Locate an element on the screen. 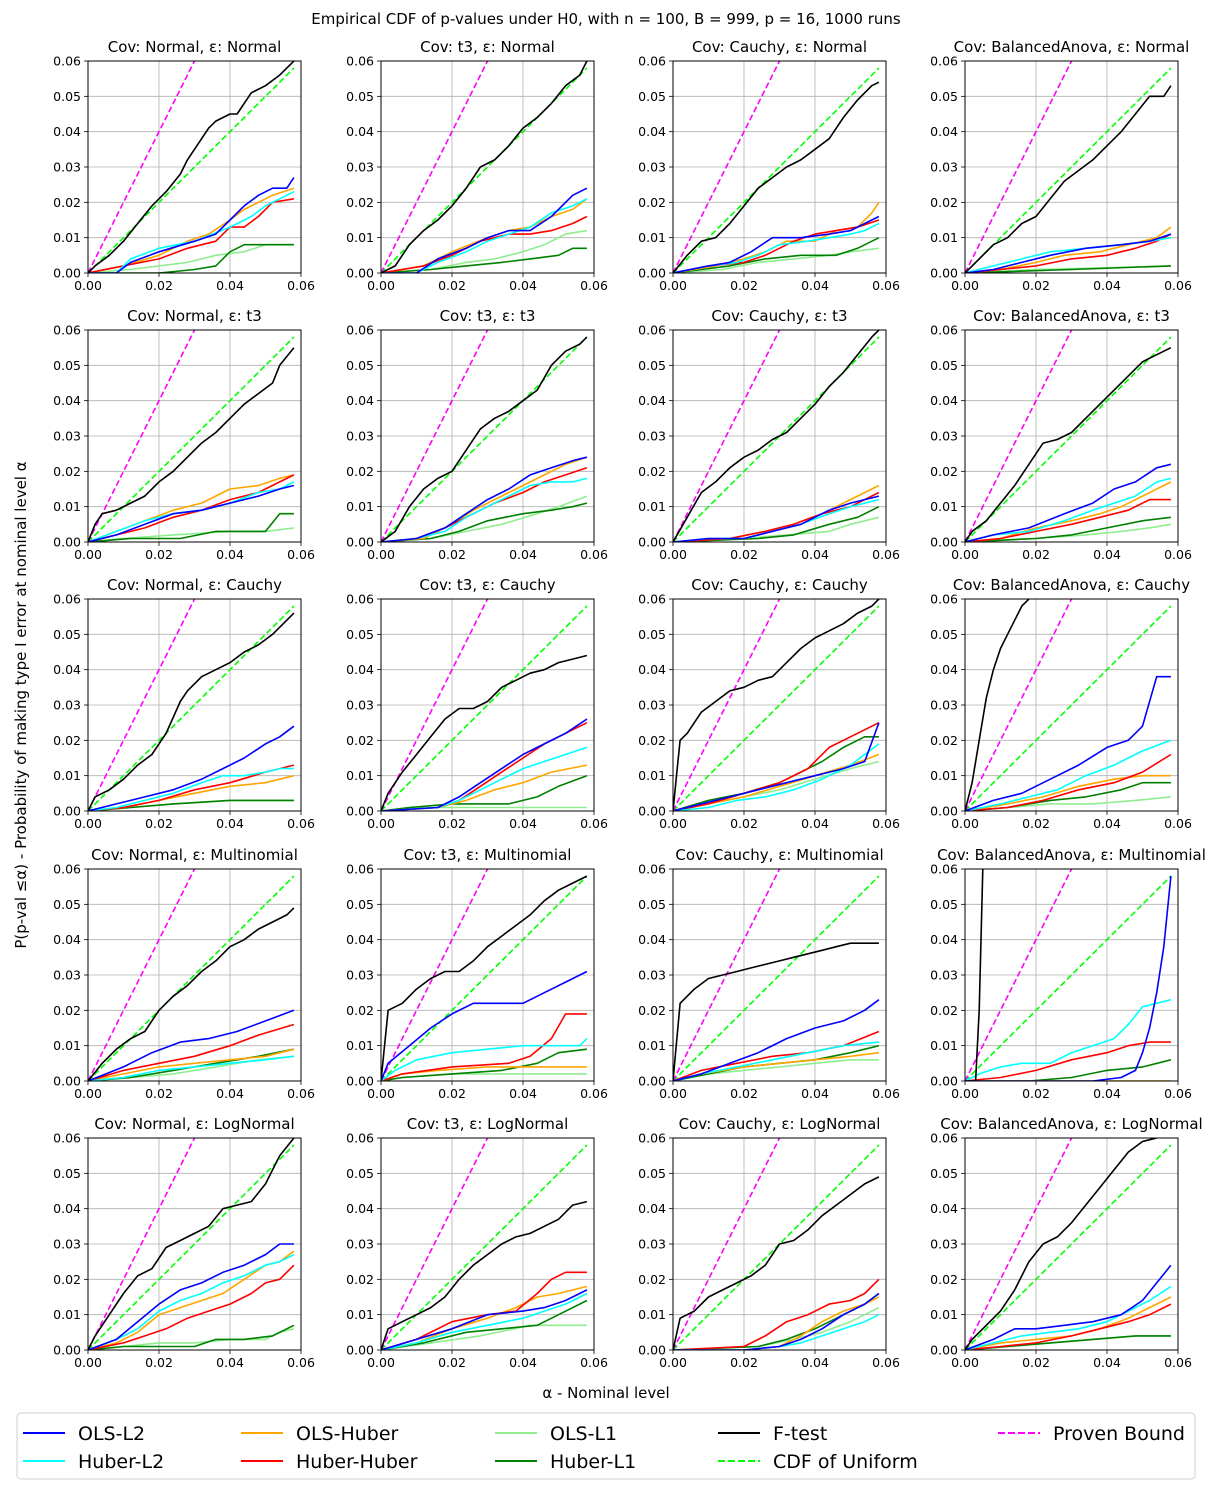 The image size is (1231, 1490). legend-box is located at coordinates (606, 1446).